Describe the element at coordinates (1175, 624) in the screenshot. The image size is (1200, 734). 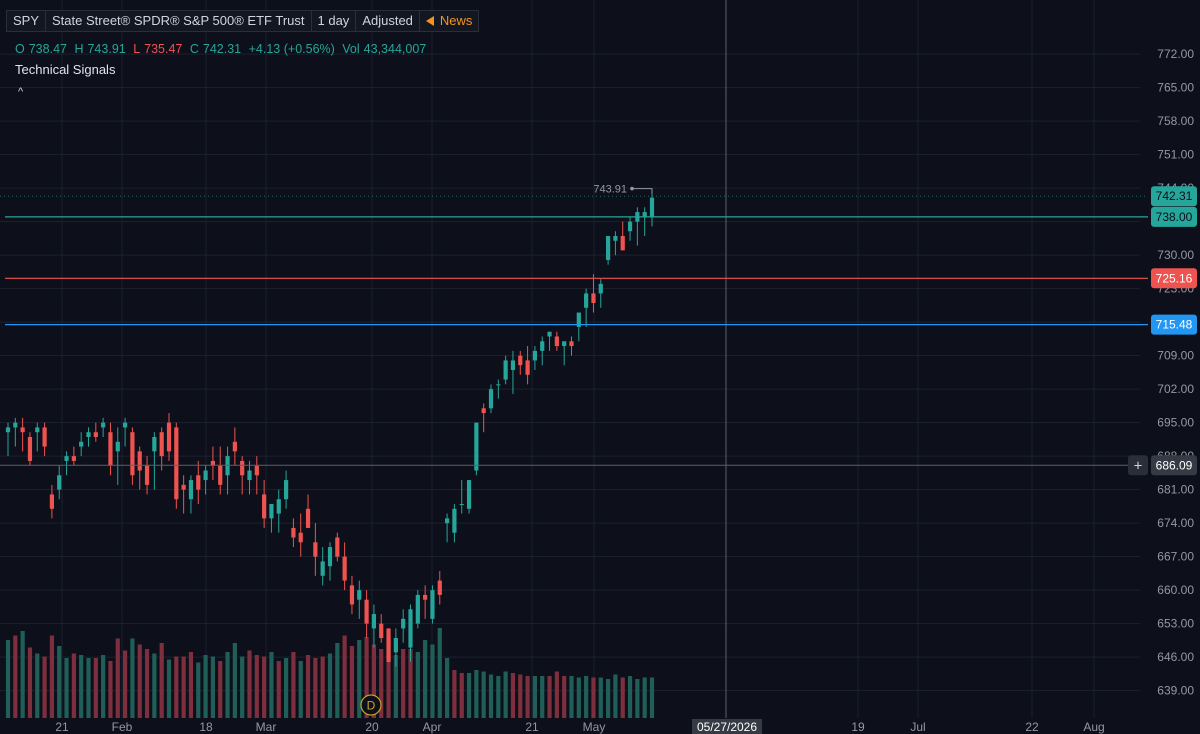
I see `y-tick-label: 653.00` at that location.